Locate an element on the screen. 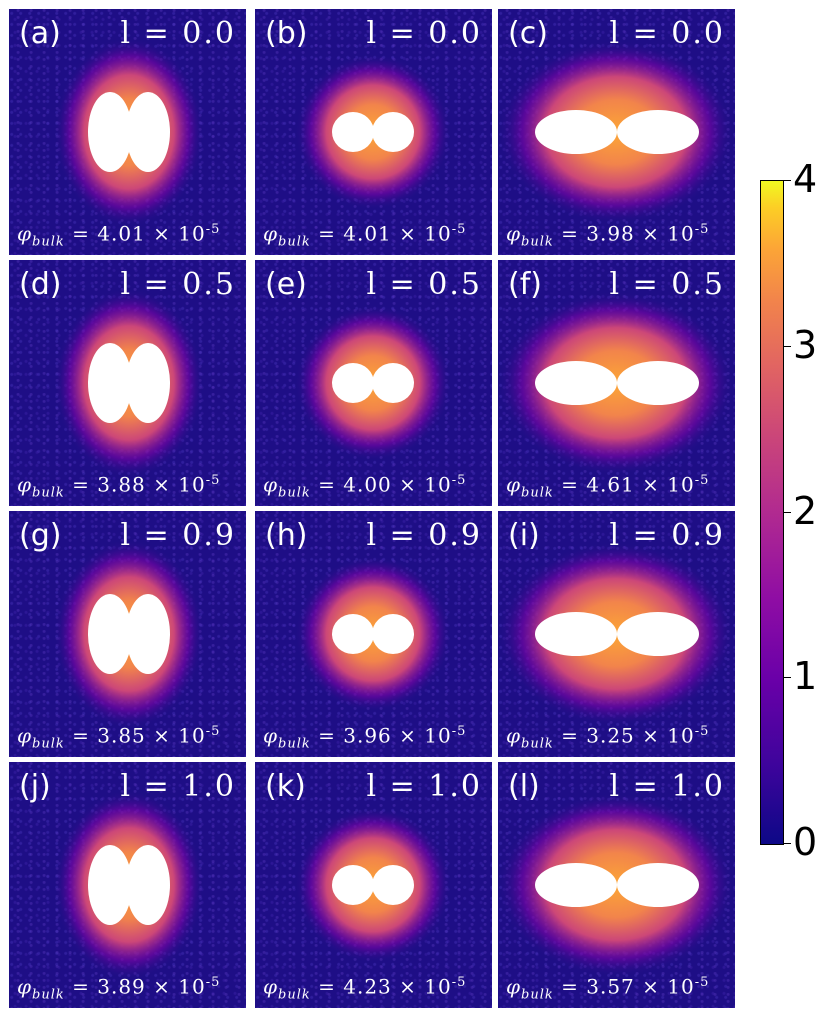 The image size is (830, 1020). panel-i: (i) l = 0.9 φbulk = 3.25 × 10-5 is located at coordinates (616, 634).